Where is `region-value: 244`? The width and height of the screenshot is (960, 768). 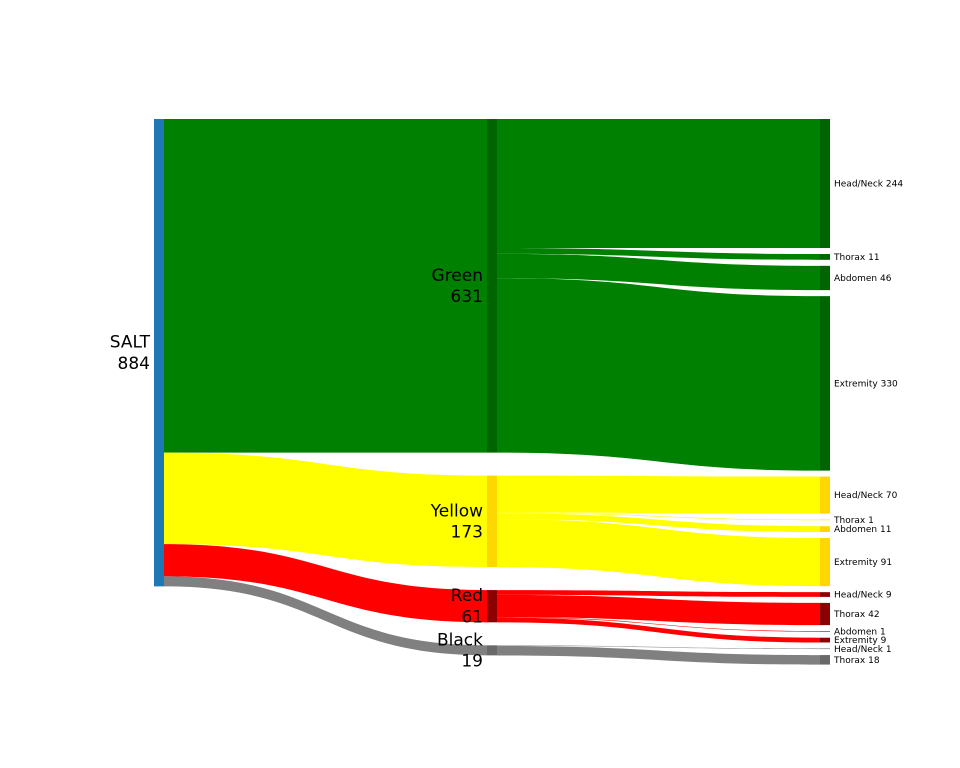
region-value: 244 is located at coordinates (894, 185).